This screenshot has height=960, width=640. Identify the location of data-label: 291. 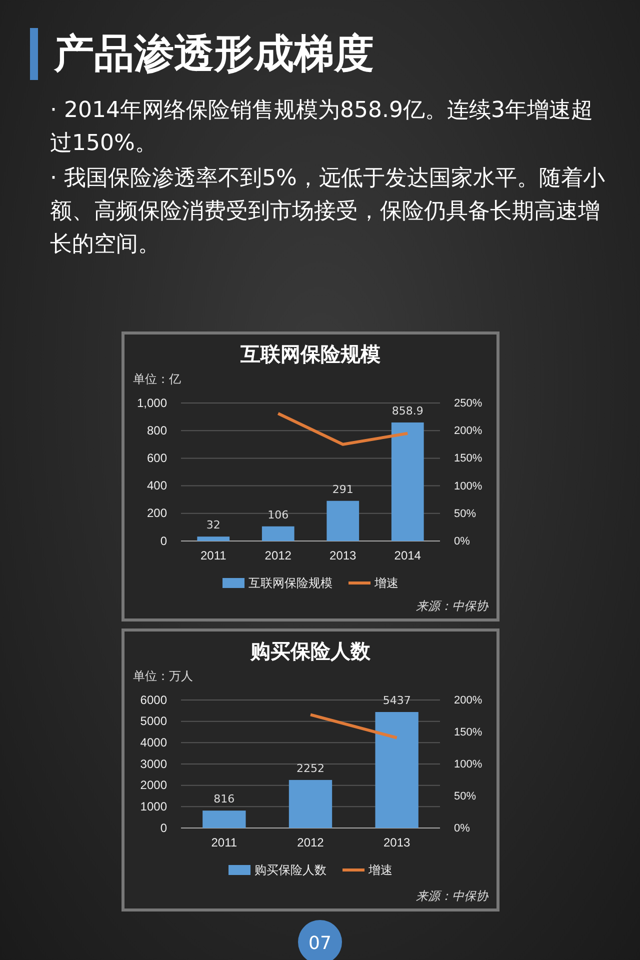
(343, 489).